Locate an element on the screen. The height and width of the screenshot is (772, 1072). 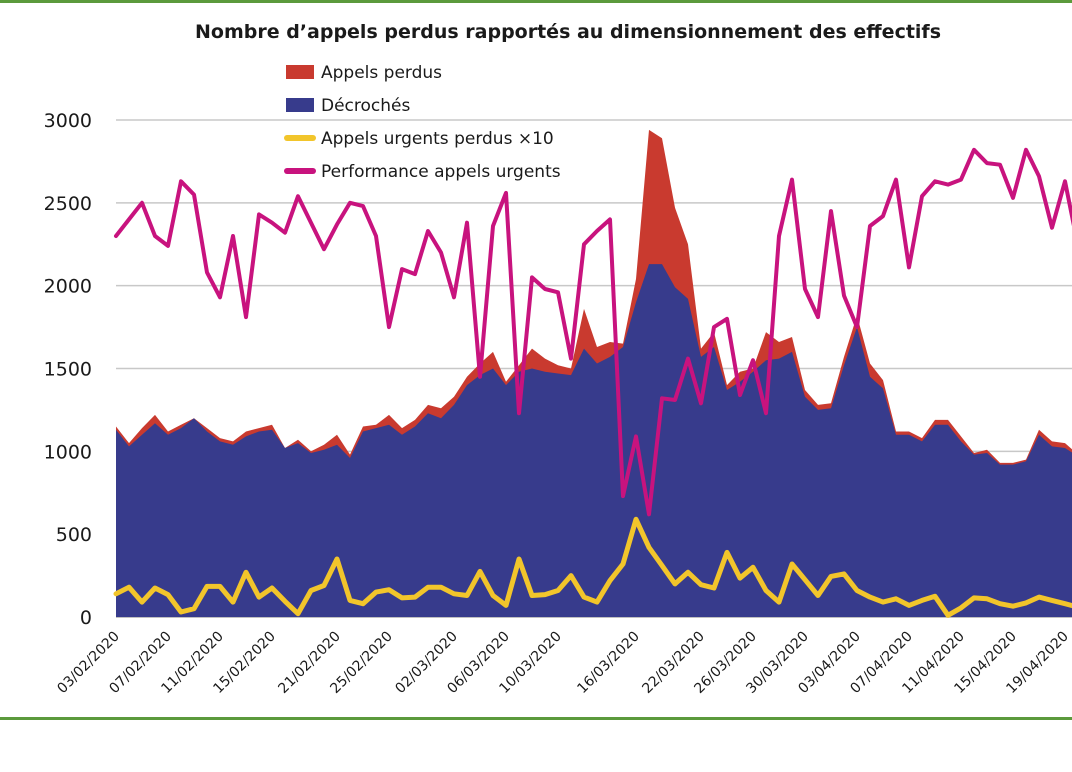
y-tick-label: 3000 is located at coordinates (68, 121).